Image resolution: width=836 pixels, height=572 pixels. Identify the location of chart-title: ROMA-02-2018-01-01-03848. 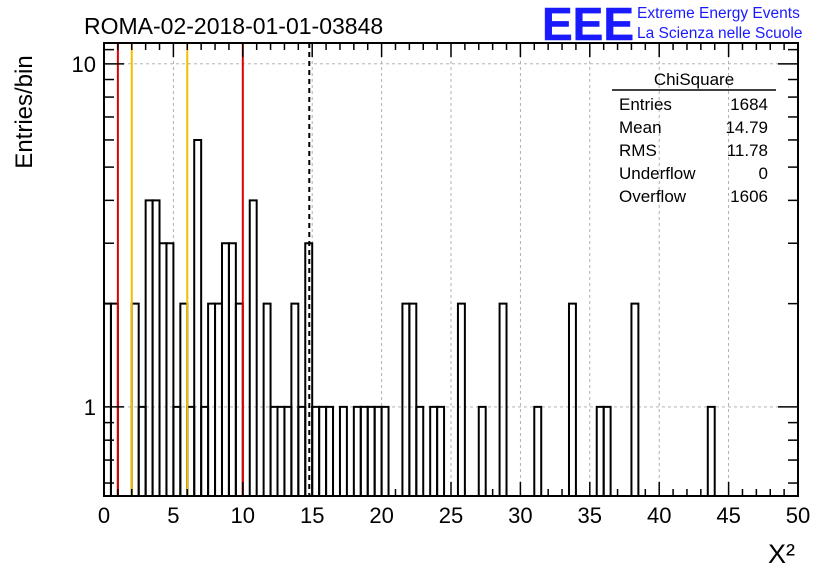
(233, 26).